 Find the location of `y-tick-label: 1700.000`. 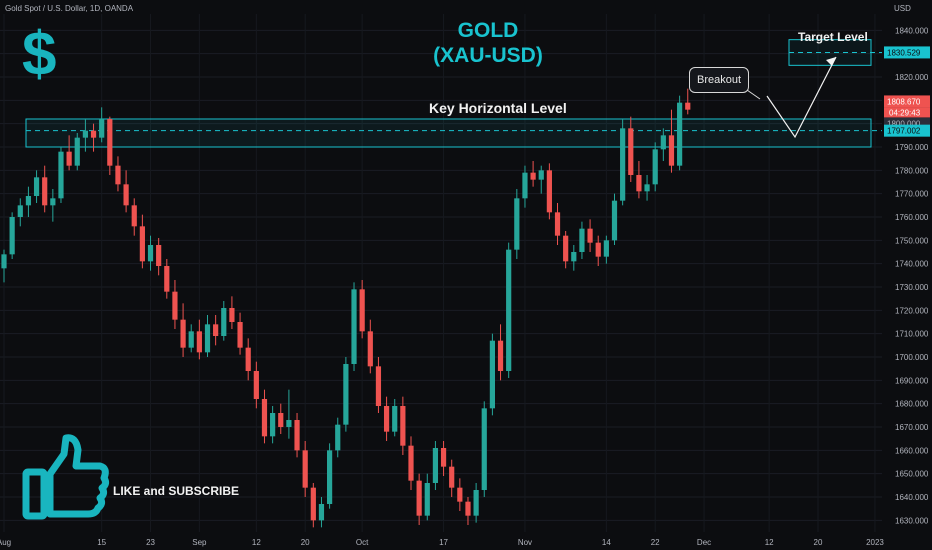

y-tick-label: 1700.000 is located at coordinates (912, 357).